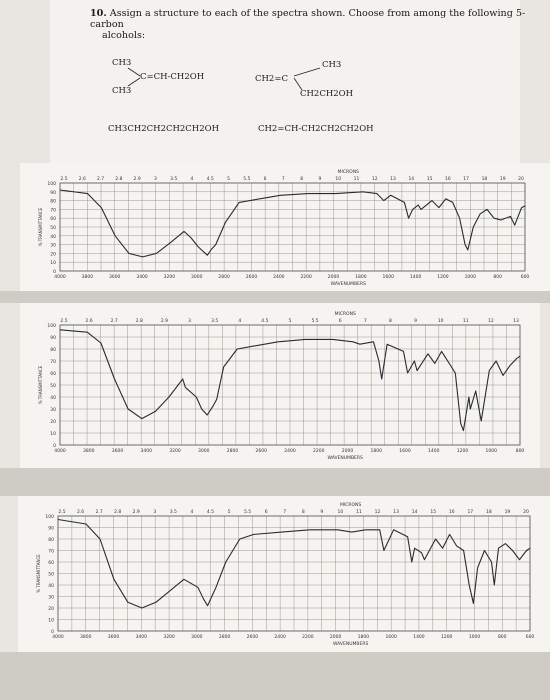  I want to click on y-tick-label: 60, so click(51, 563).